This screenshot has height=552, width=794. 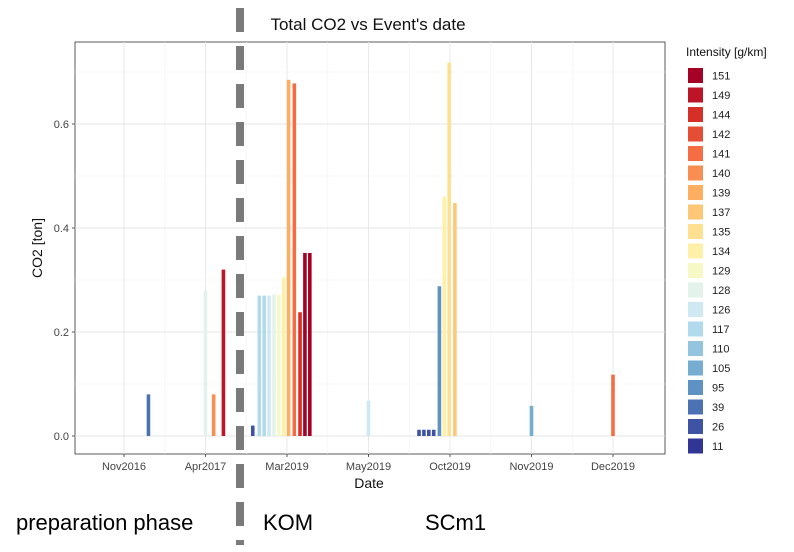 What do you see at coordinates (531, 467) in the screenshot?
I see `x-tick-label: Nov2019` at bounding box center [531, 467].